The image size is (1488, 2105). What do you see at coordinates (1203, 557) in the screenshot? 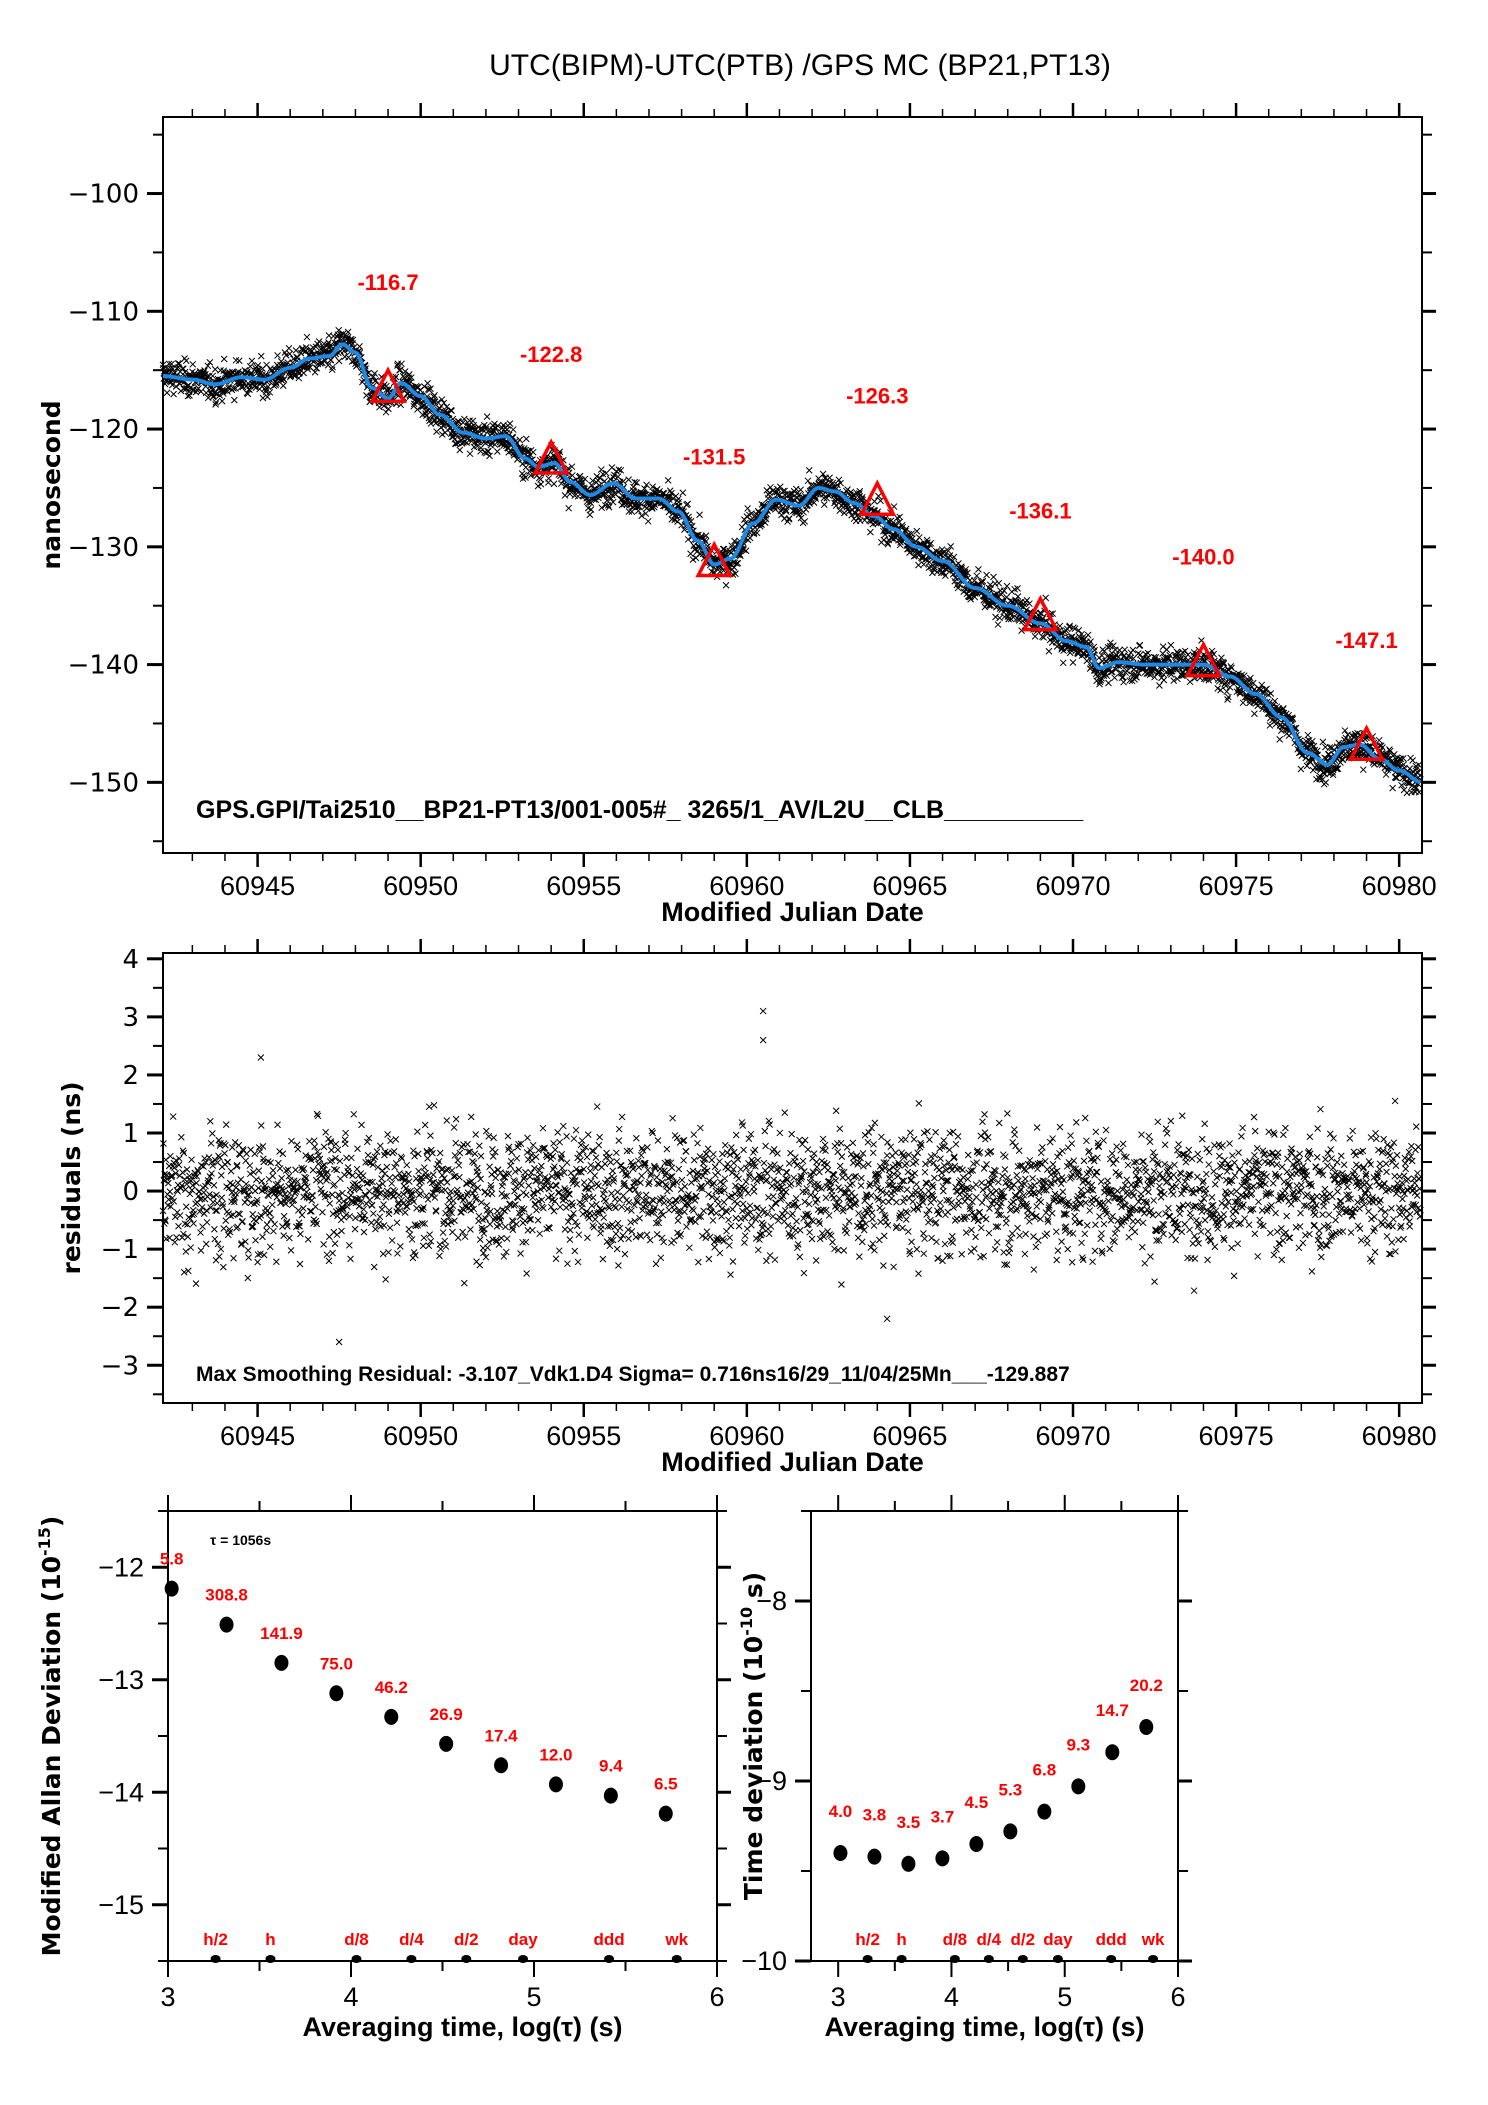
I see `marker-value-label: -140.0` at bounding box center [1203, 557].